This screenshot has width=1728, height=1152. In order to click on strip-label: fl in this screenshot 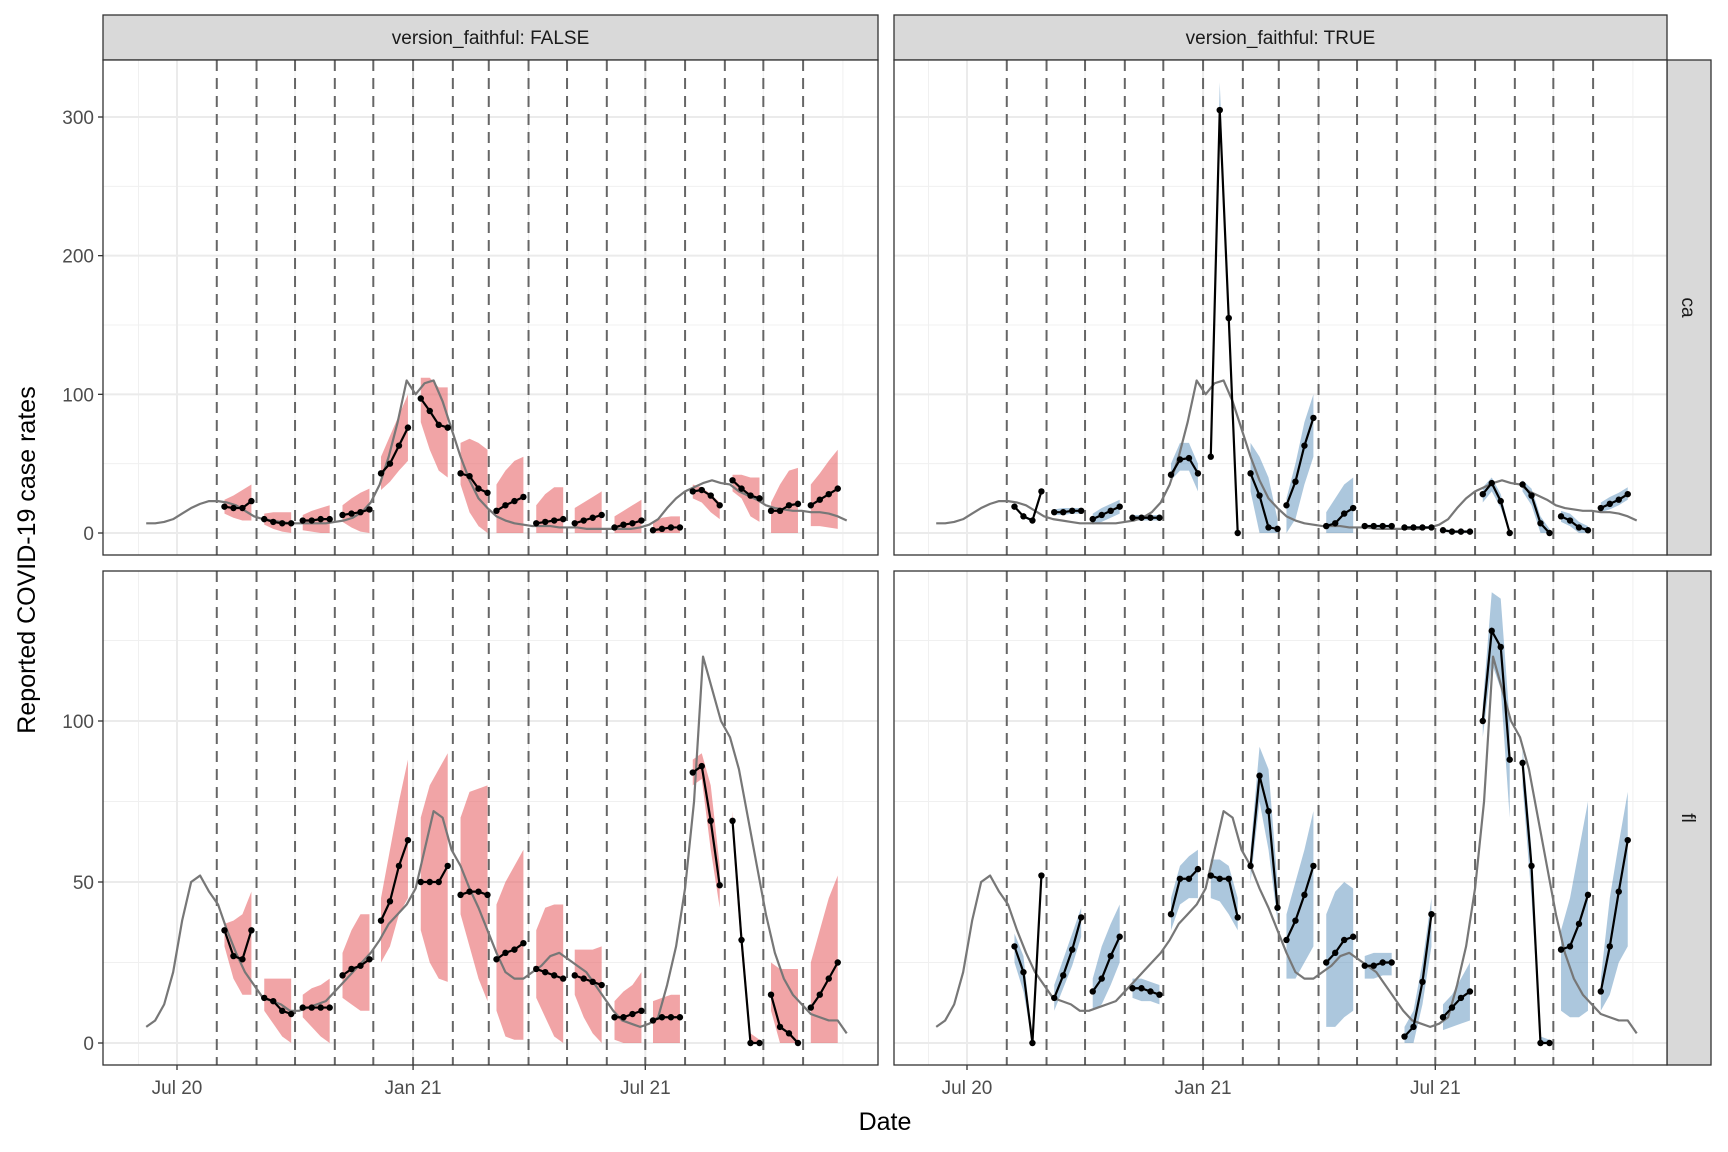, I will do `click(1687, 818)`.